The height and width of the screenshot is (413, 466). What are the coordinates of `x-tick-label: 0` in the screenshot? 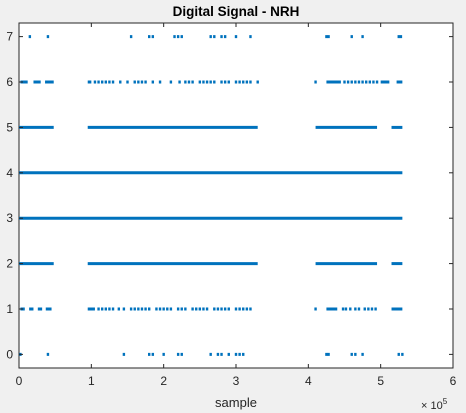 It's located at (19, 381).